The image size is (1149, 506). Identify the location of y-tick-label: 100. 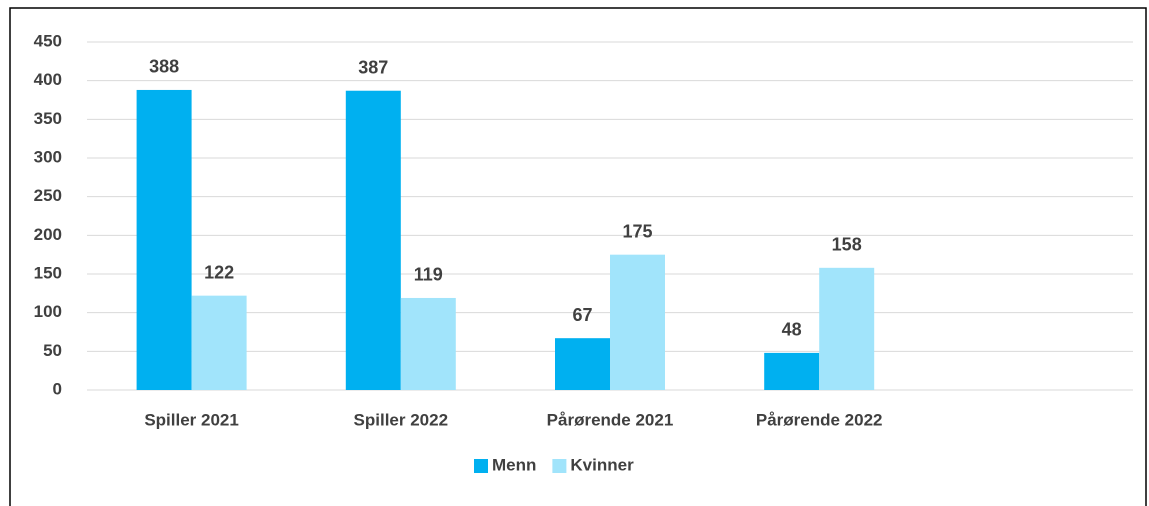
(48, 311).